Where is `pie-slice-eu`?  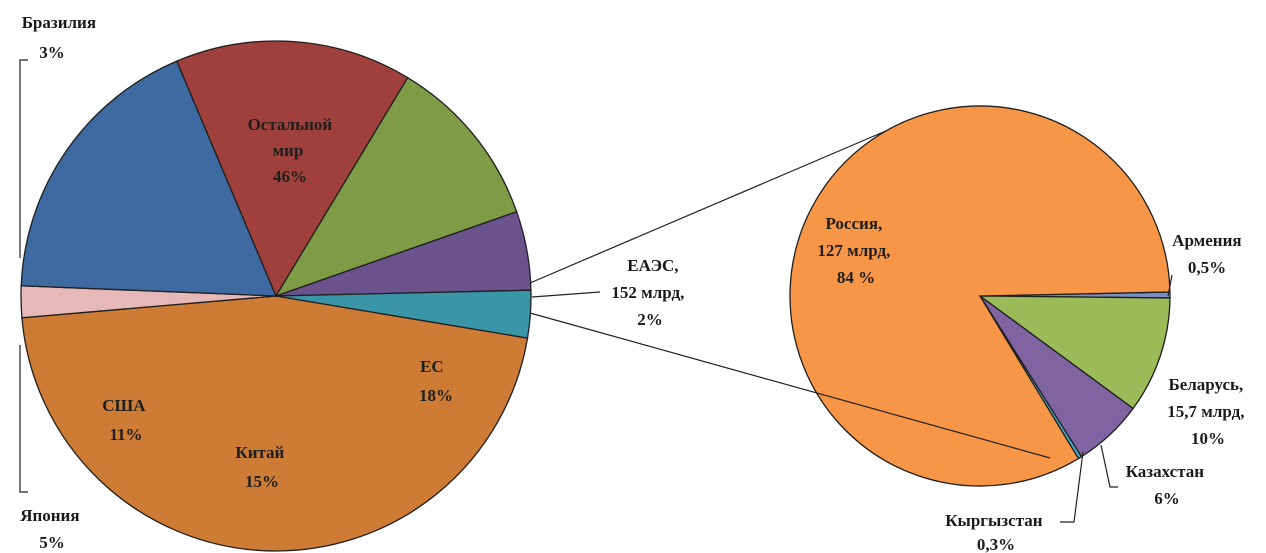 pie-slice-eu is located at coordinates (148, 178).